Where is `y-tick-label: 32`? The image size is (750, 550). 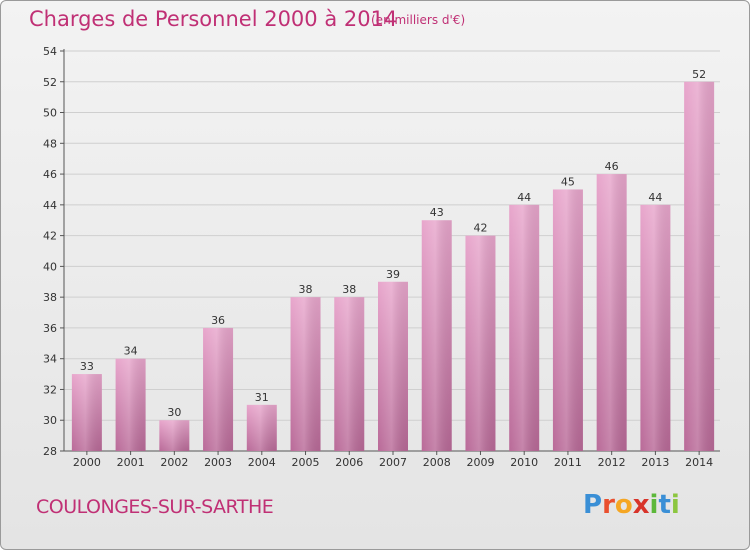 y-tick-label: 32 is located at coordinates (50, 389).